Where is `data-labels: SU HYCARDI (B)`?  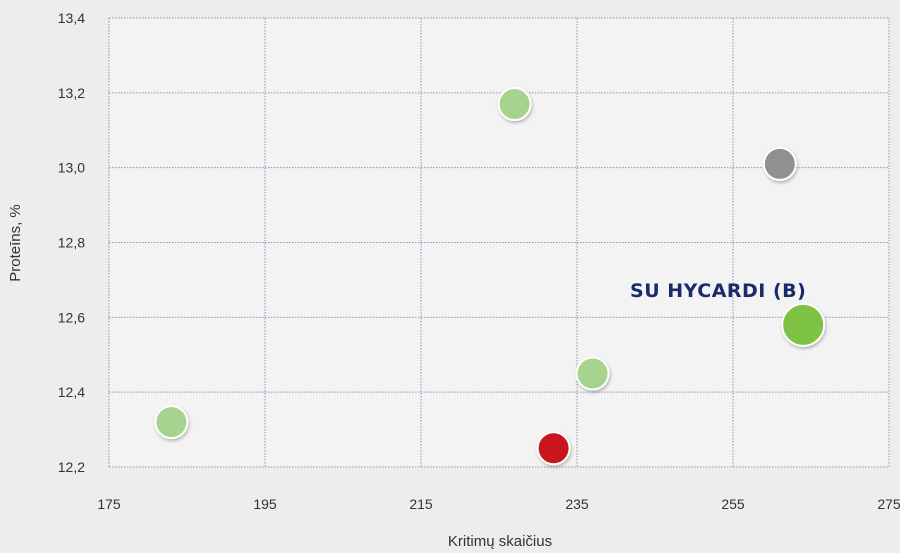 data-labels: SU HYCARDI (B) is located at coordinates (718, 291).